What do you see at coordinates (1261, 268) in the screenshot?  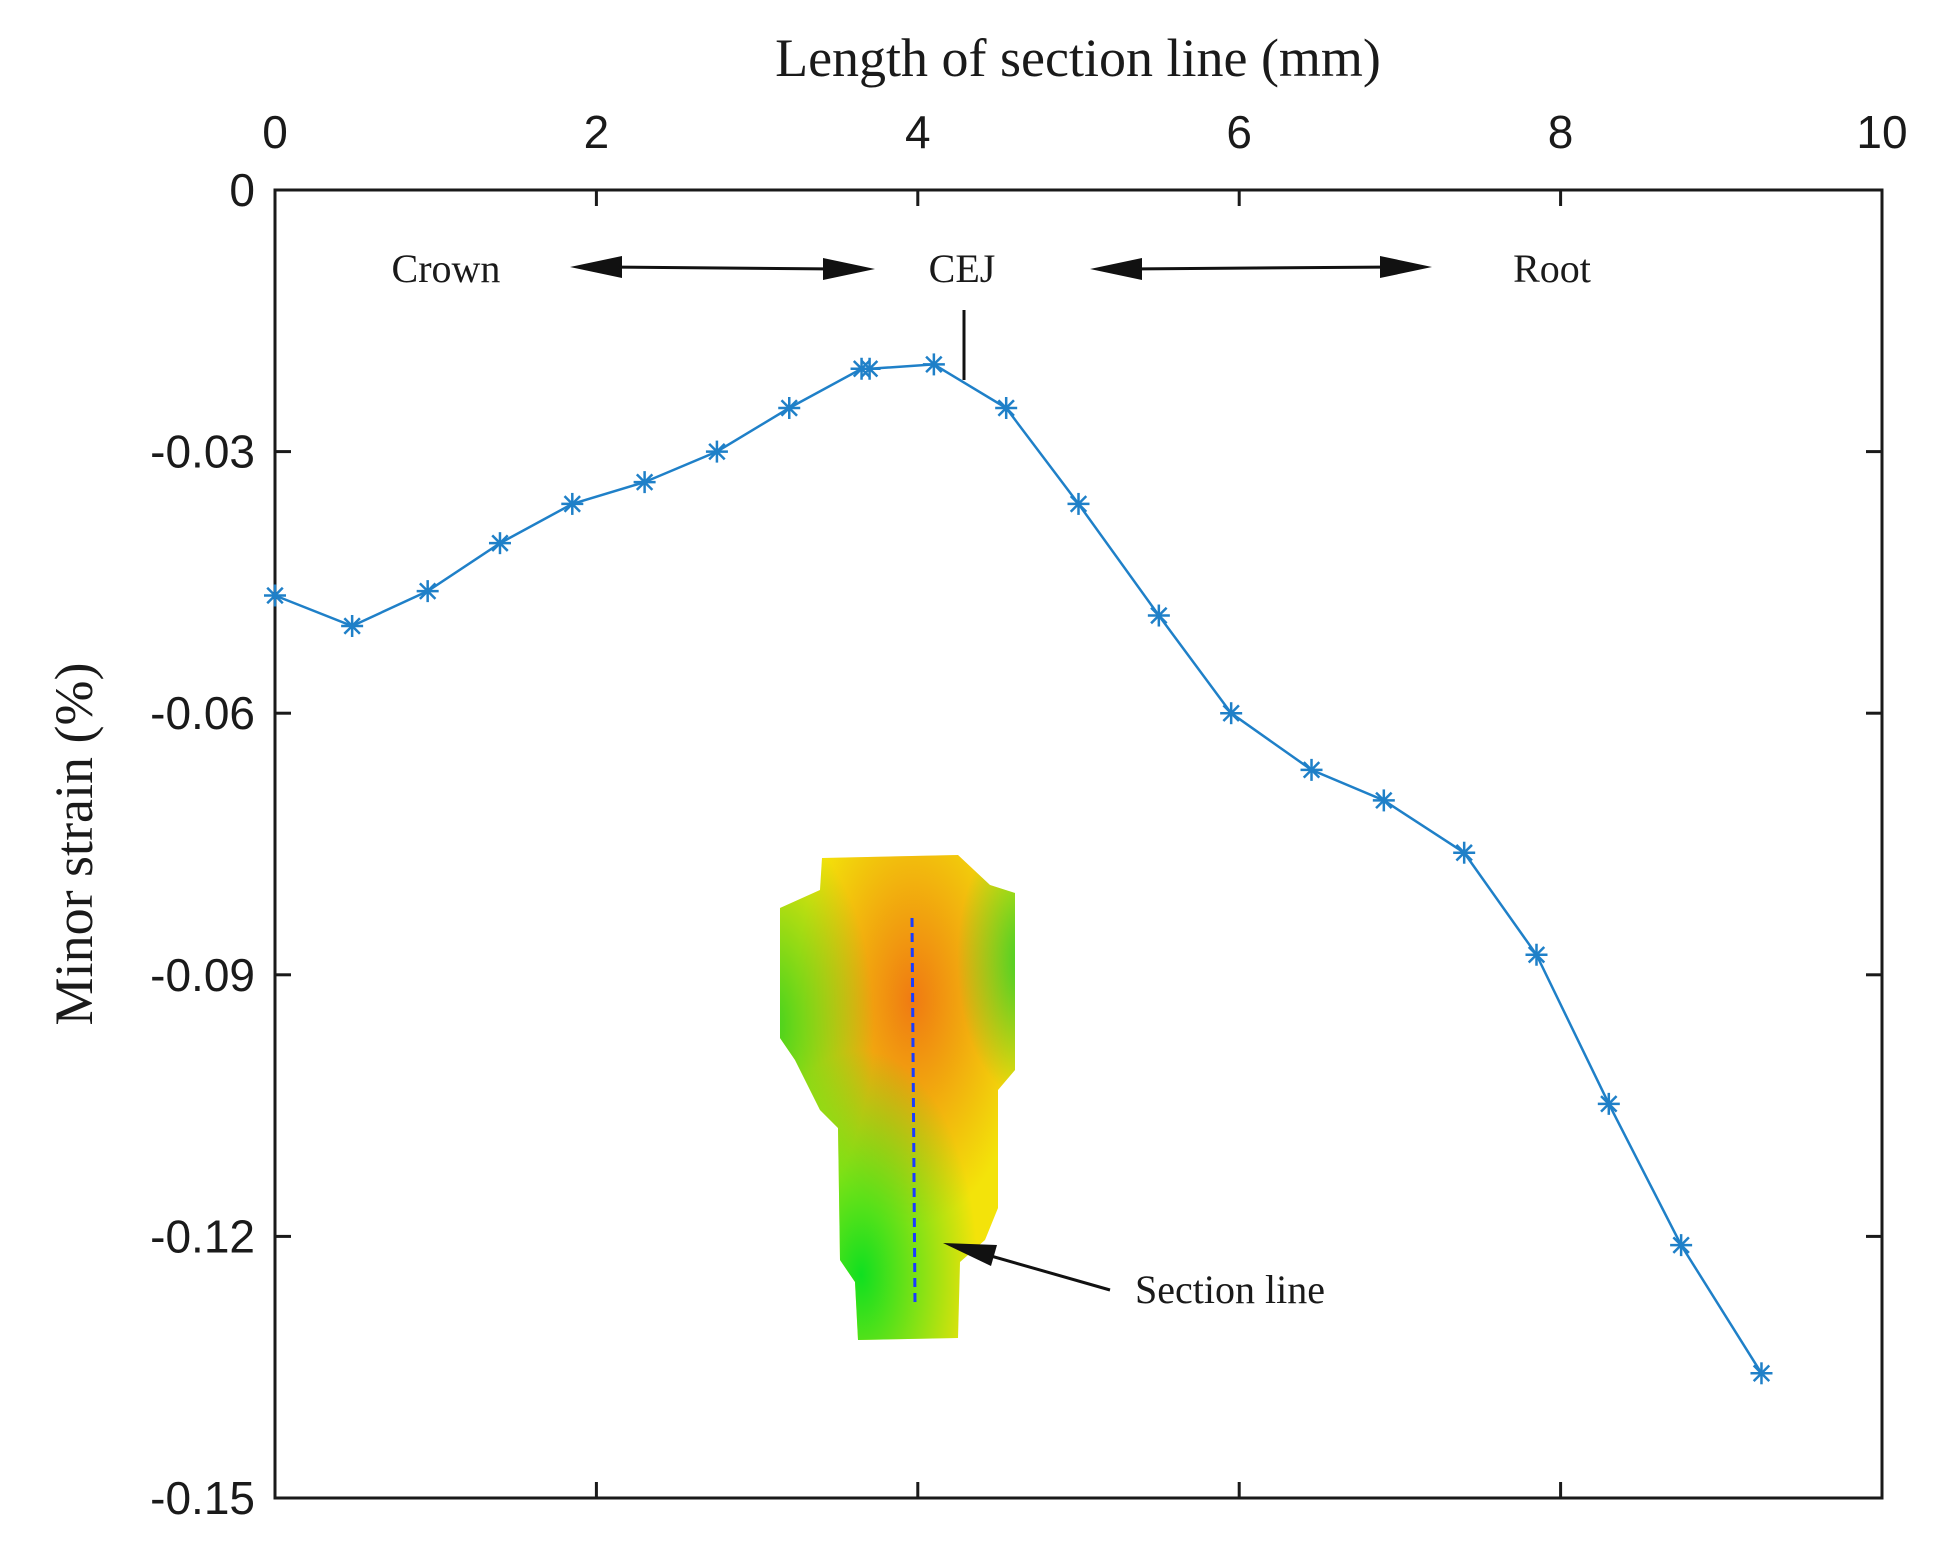 I see `root-double-arrow` at bounding box center [1261, 268].